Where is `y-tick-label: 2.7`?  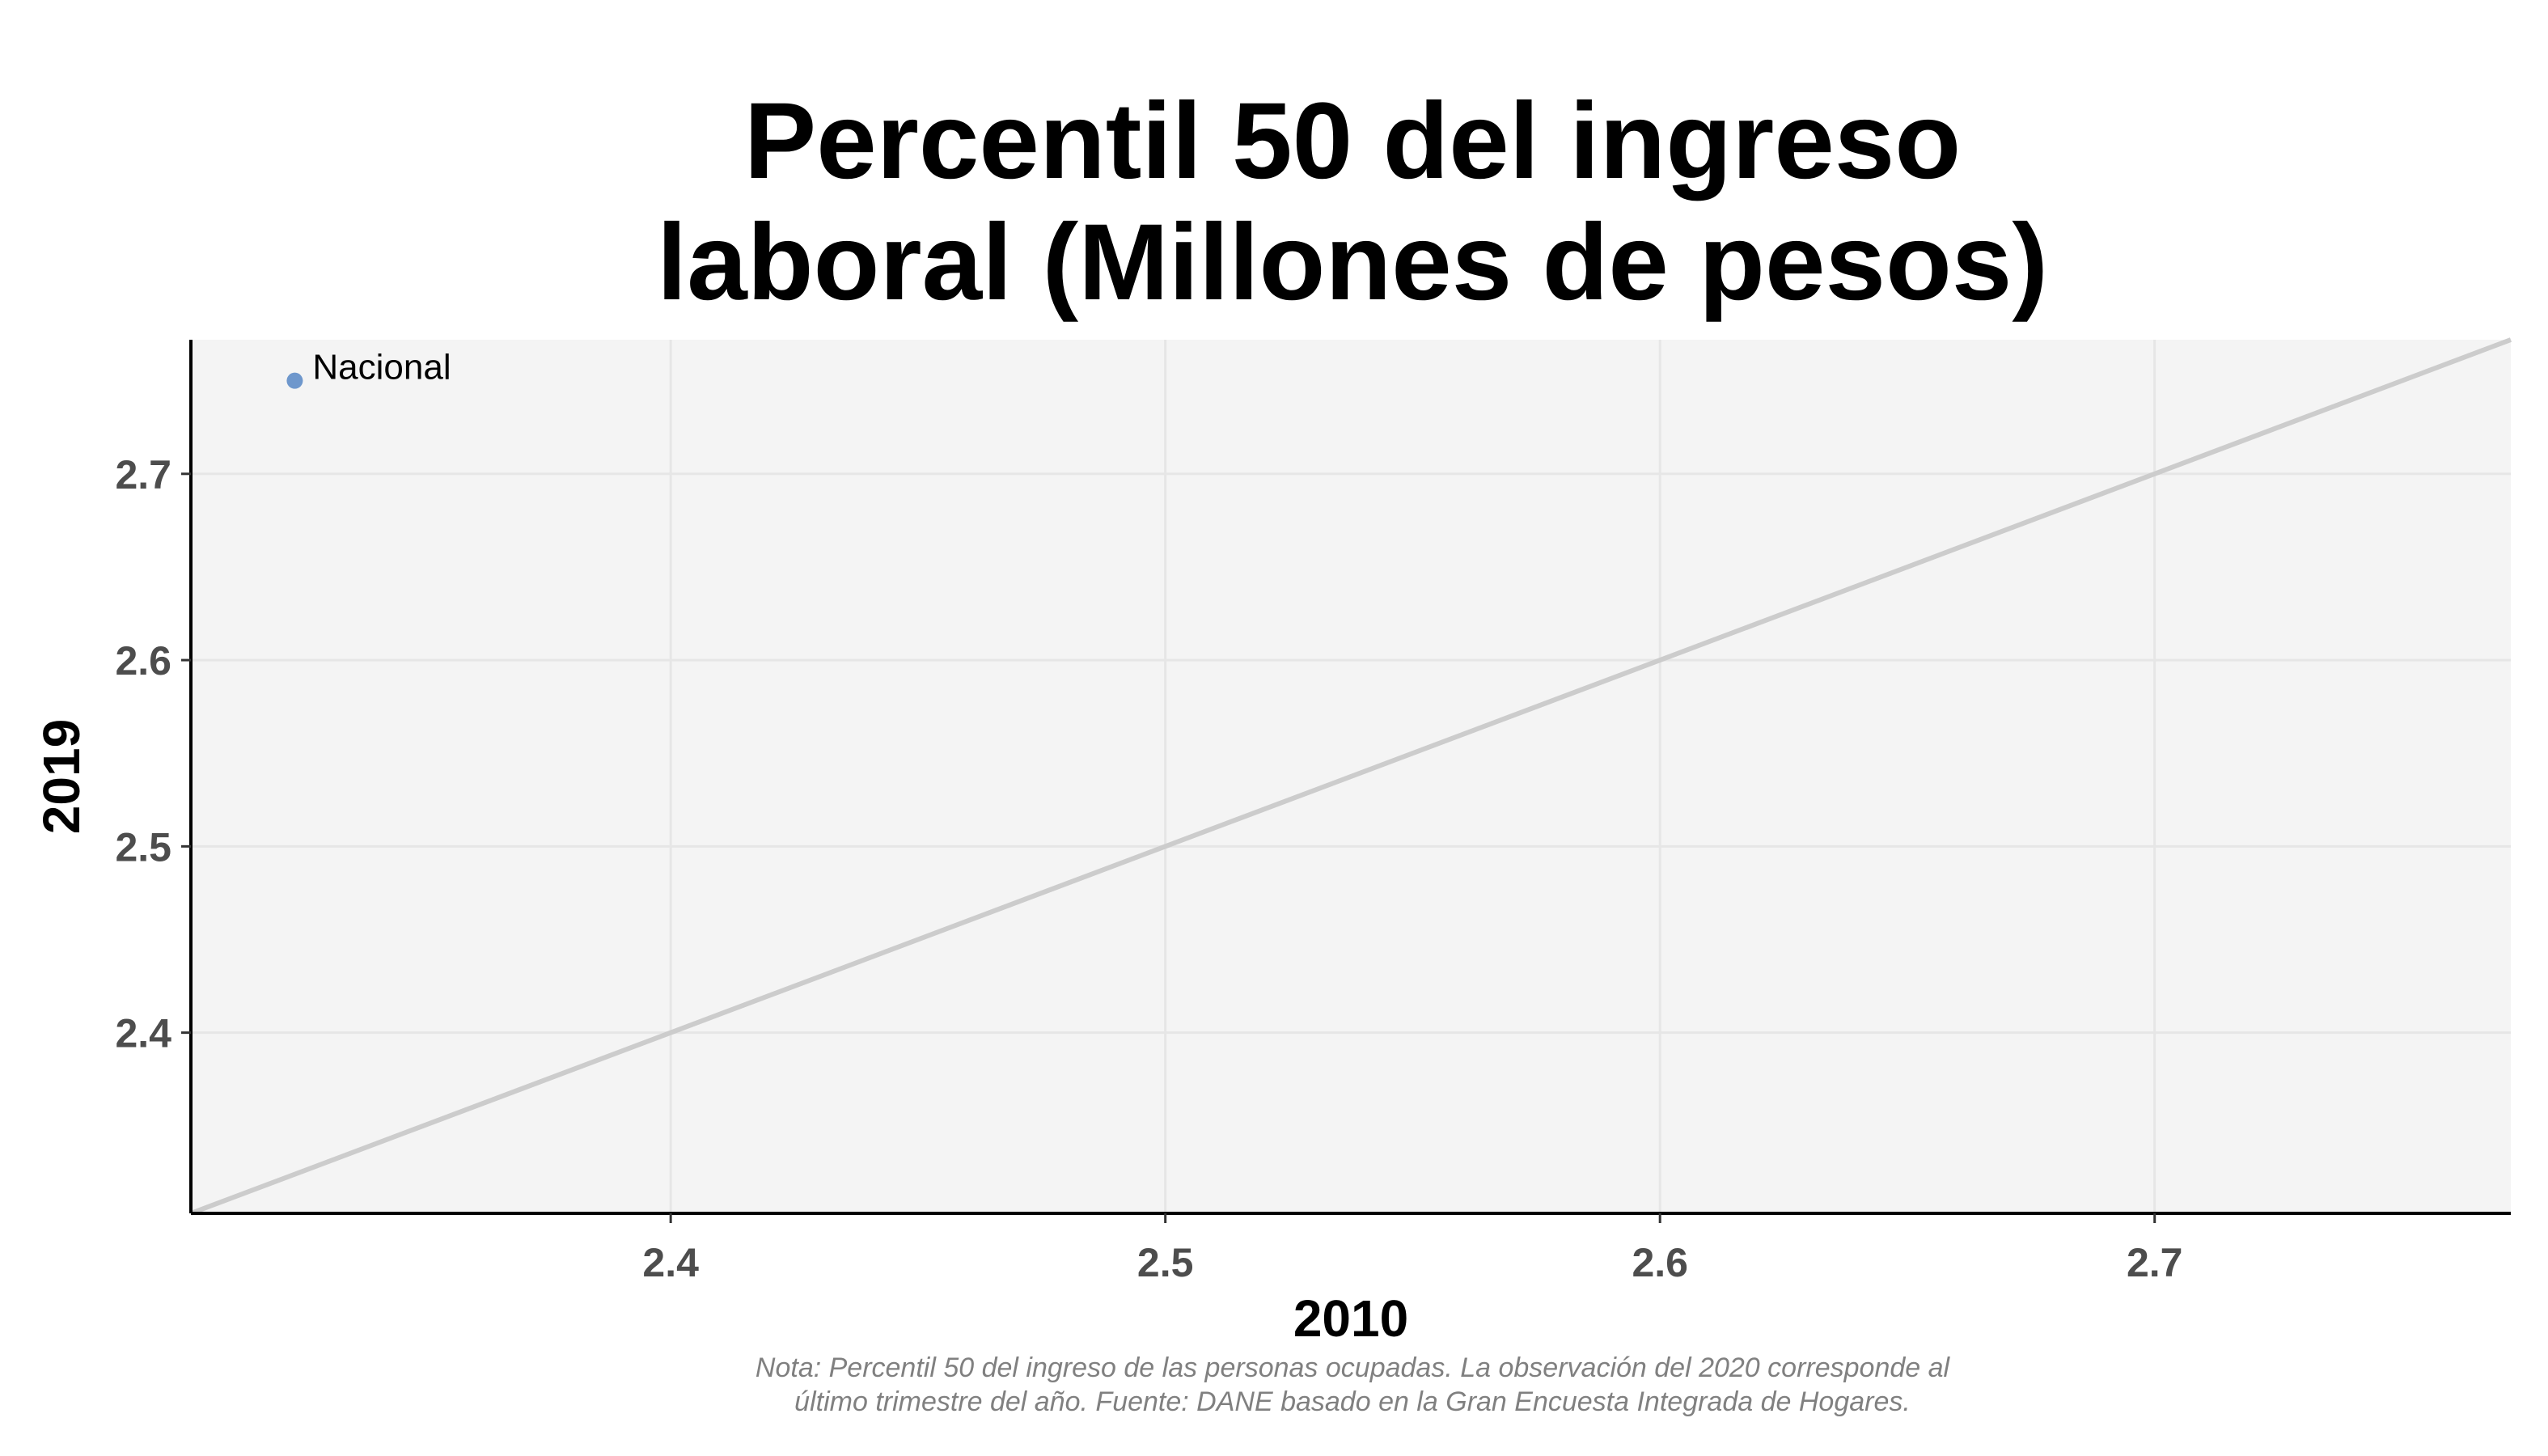 y-tick-label: 2.7 is located at coordinates (143, 474).